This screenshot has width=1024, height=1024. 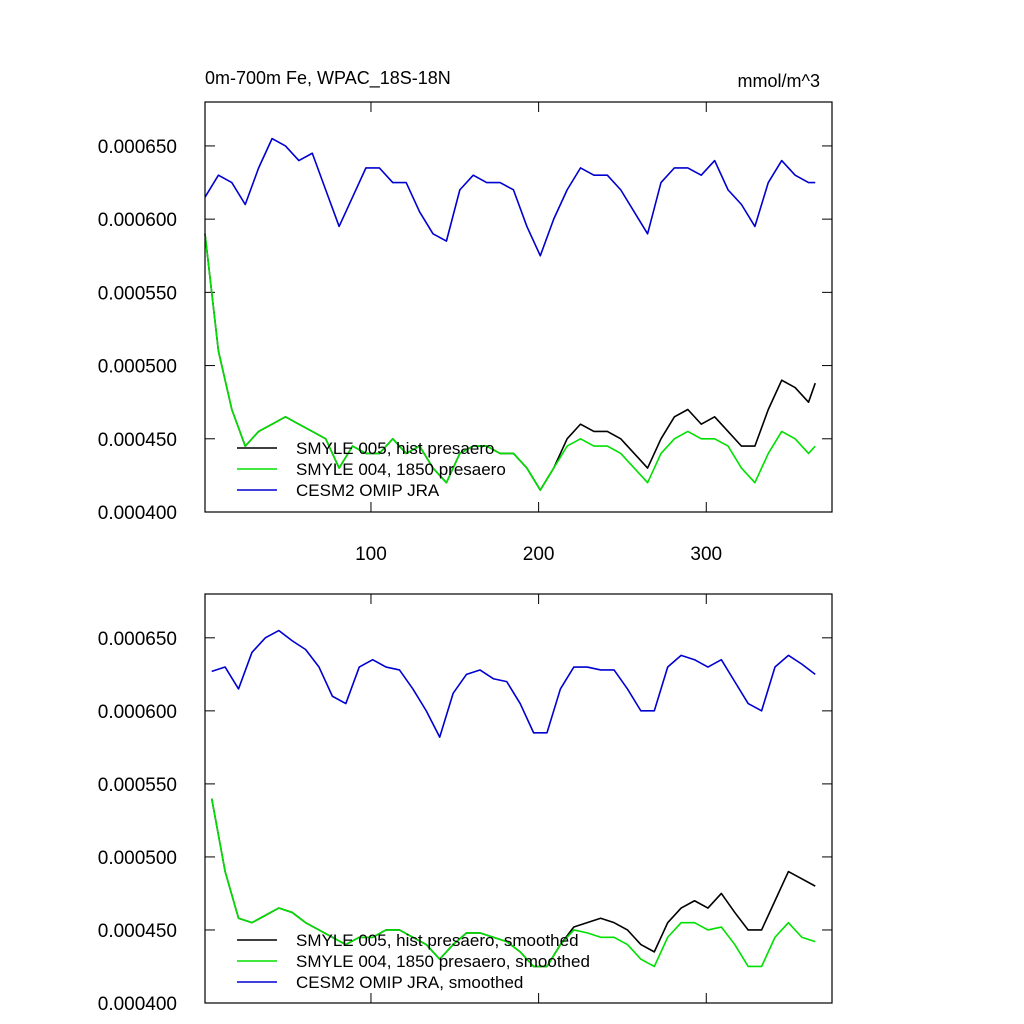 What do you see at coordinates (539, 554) in the screenshot?
I see `x-tick-label: 200` at bounding box center [539, 554].